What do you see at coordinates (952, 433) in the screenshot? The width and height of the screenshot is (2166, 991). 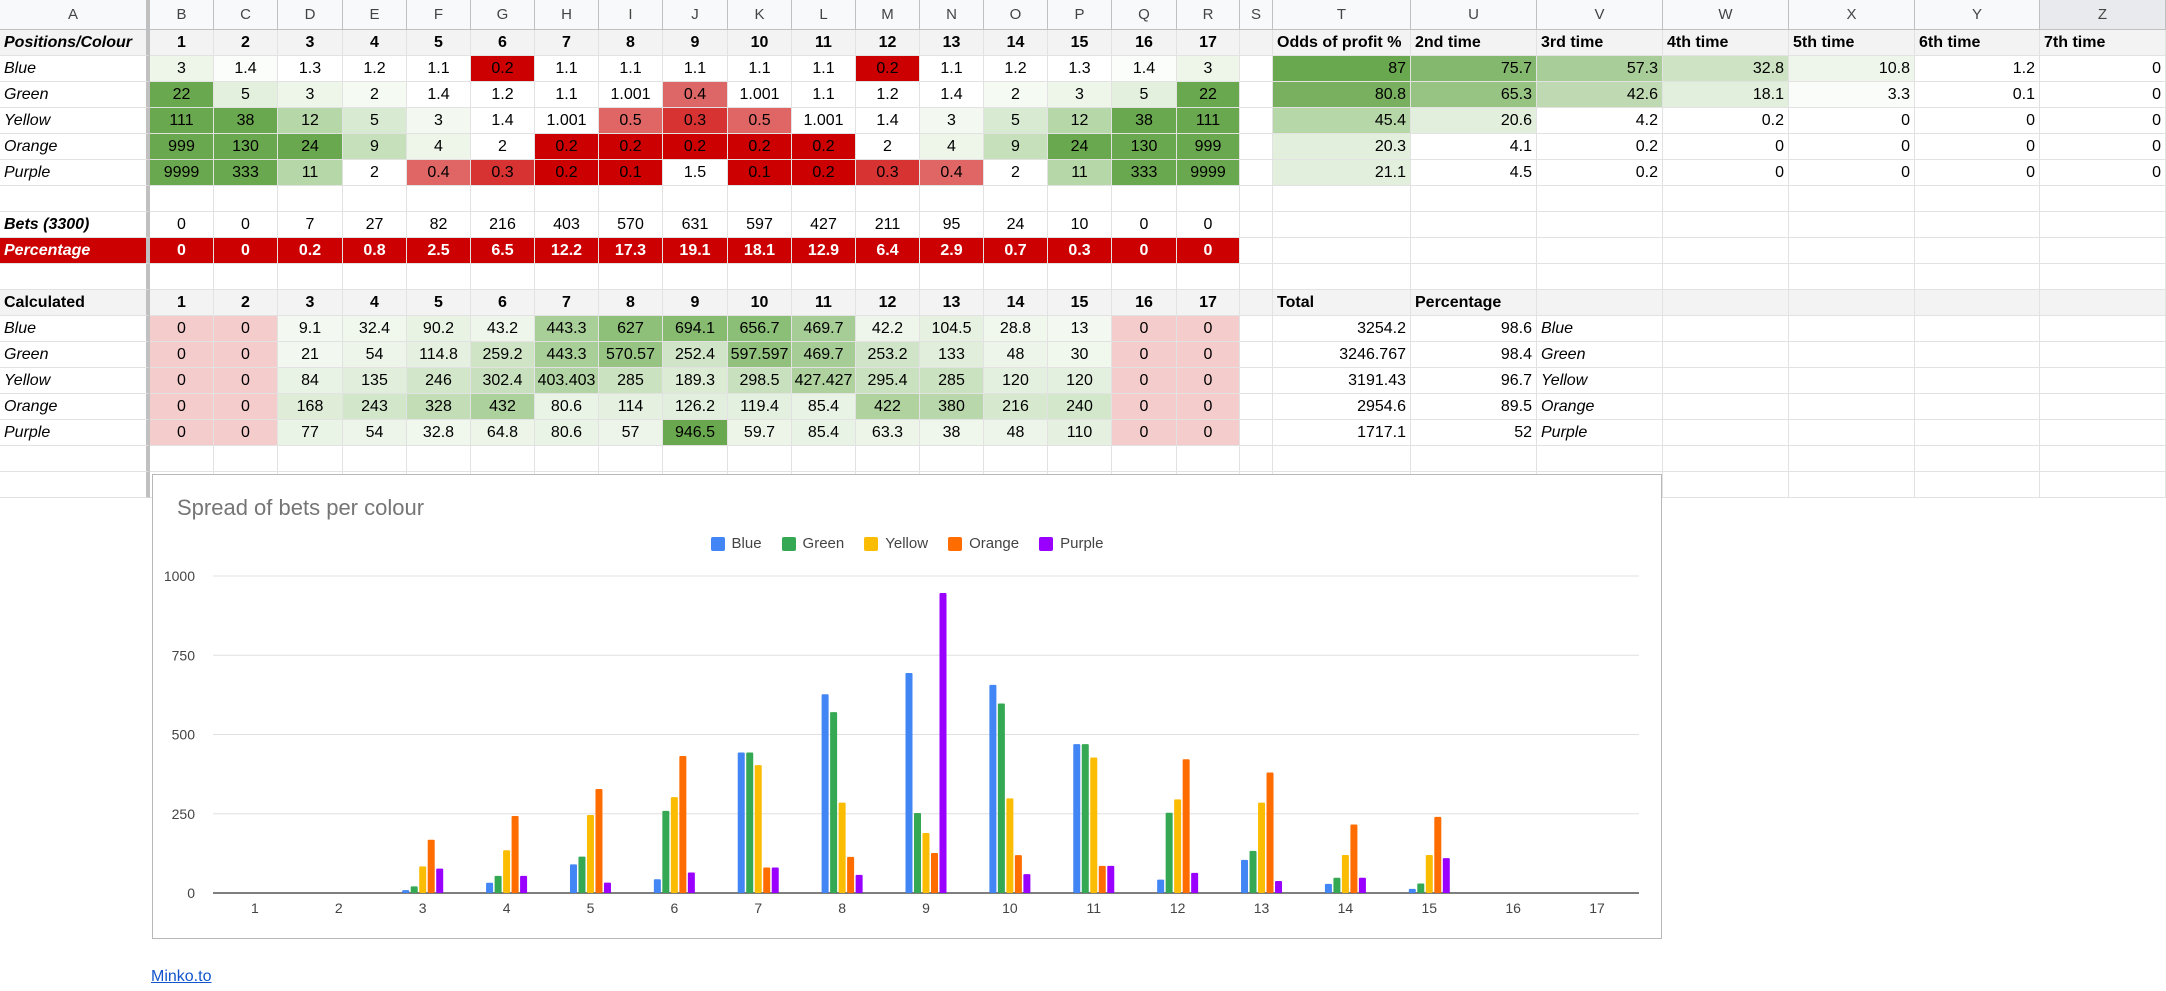 I see `cell-N16: 38` at bounding box center [952, 433].